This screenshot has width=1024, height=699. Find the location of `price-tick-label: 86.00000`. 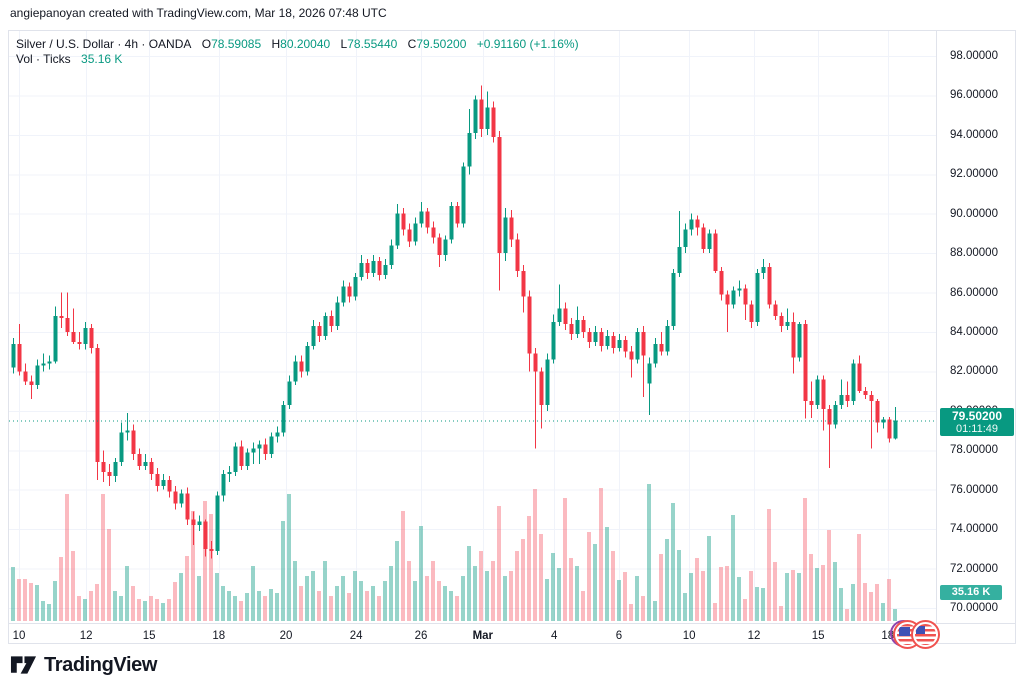

price-tick-label: 86.00000 is located at coordinates (974, 292).